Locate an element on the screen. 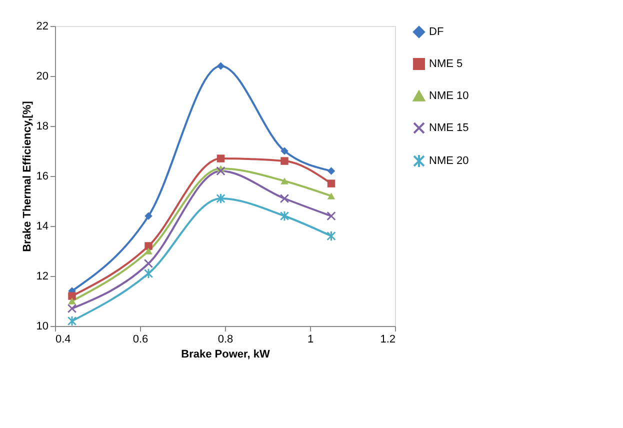 Image resolution: width=623 pixels, height=428 pixels. legend-label: NME 5 is located at coordinates (446, 64).